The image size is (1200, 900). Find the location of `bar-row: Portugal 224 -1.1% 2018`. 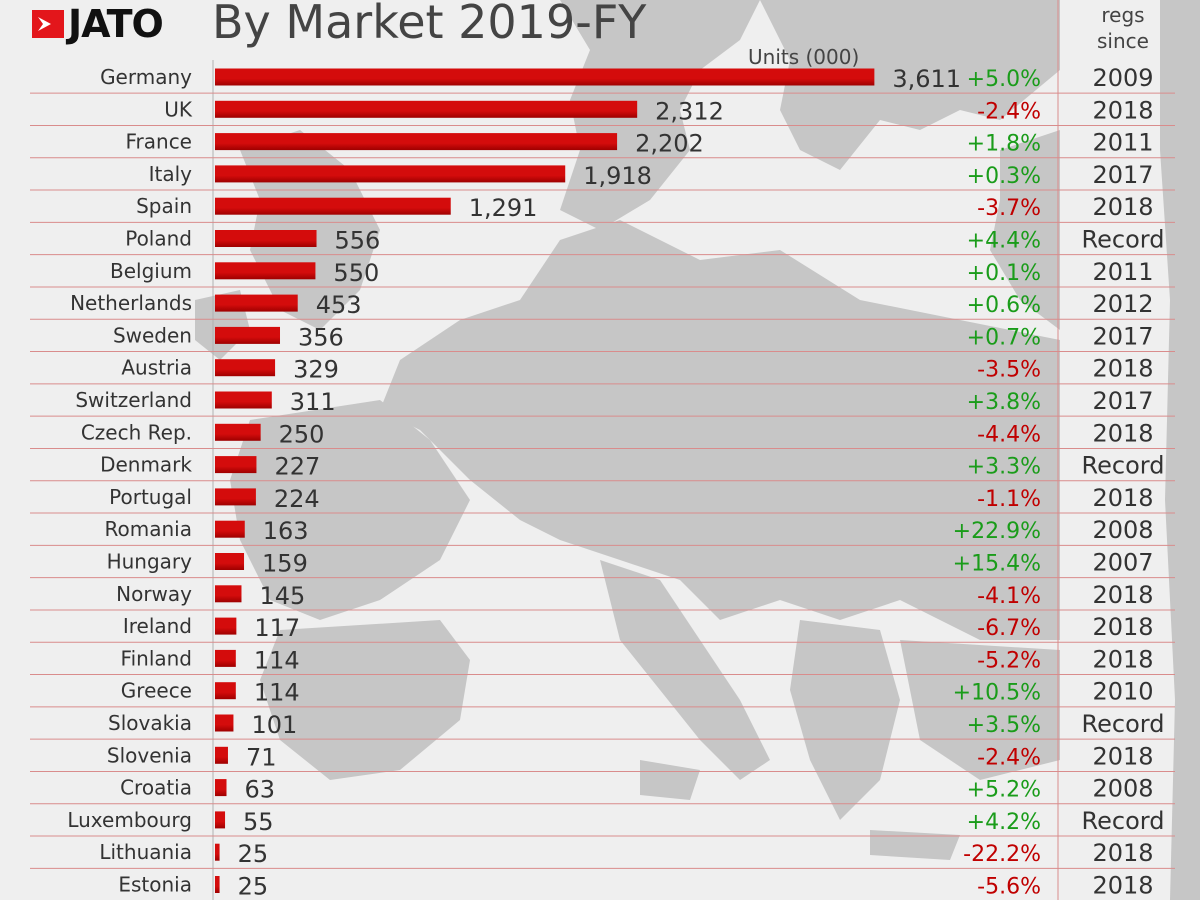

bar-row: Portugal 224 -1.1% 2018 is located at coordinates (602, 499).